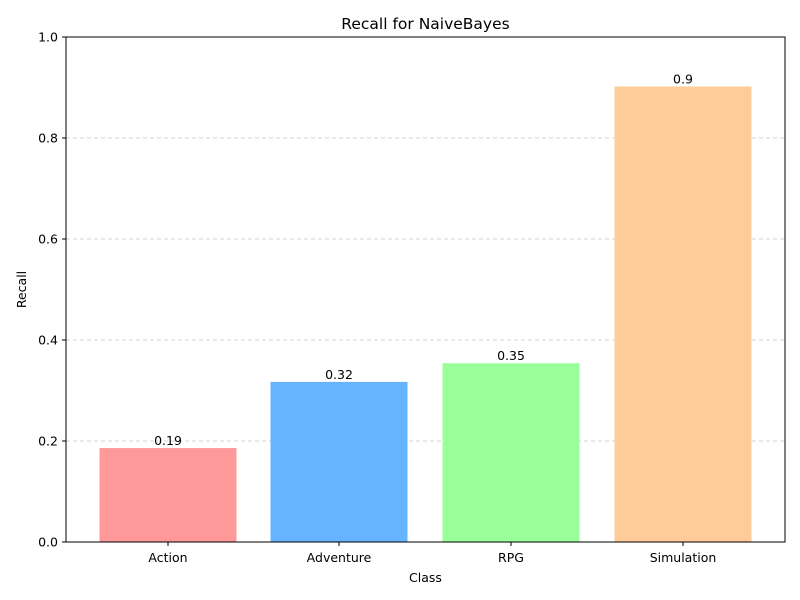 This screenshot has height=600, width=800. I want to click on bar-rpg, so click(511, 452).